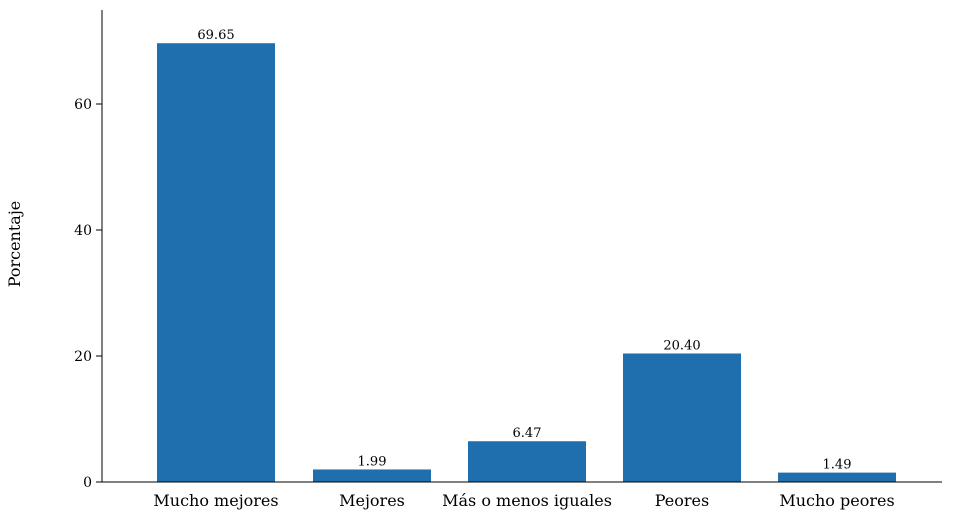 This screenshot has width=957, height=512. What do you see at coordinates (83, 105) in the screenshot?
I see `y-tick-label: 60` at bounding box center [83, 105].